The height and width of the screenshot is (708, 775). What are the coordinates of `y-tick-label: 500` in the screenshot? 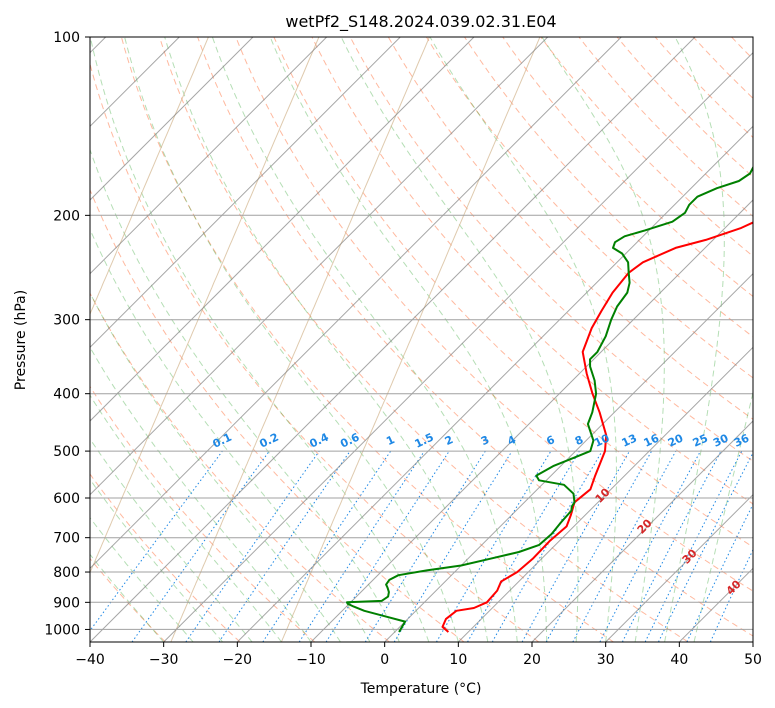 It's located at (66, 452).